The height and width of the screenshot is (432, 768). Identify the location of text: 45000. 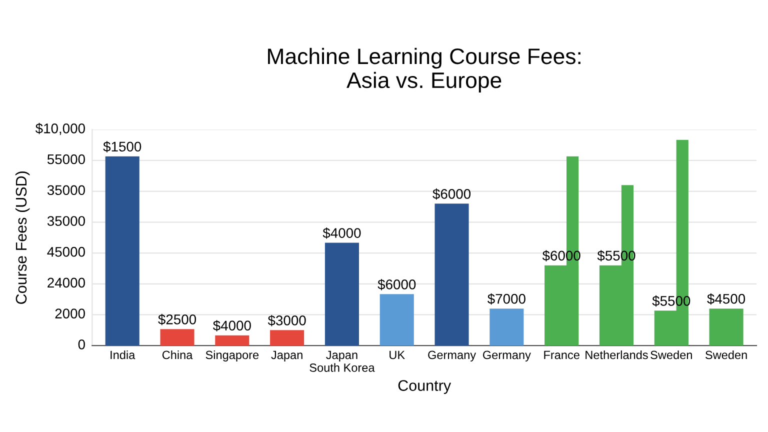
(66, 251).